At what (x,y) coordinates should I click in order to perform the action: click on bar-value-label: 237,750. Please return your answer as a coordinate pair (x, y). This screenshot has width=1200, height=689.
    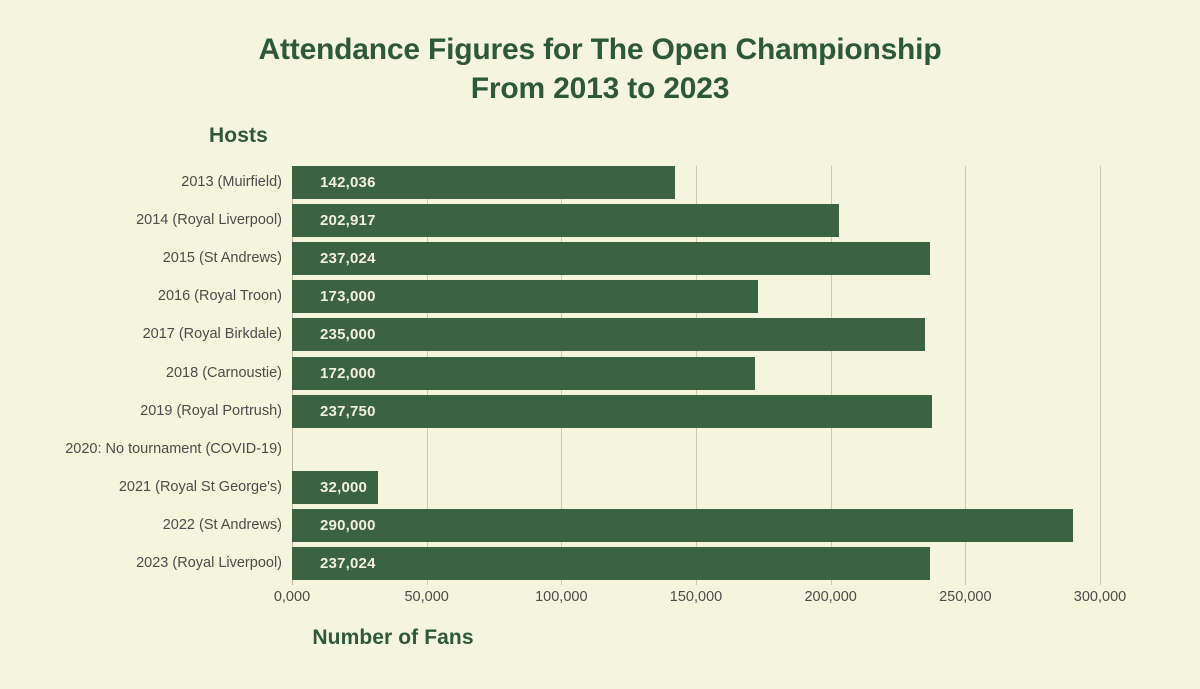
    Looking at the image, I should click on (348, 411).